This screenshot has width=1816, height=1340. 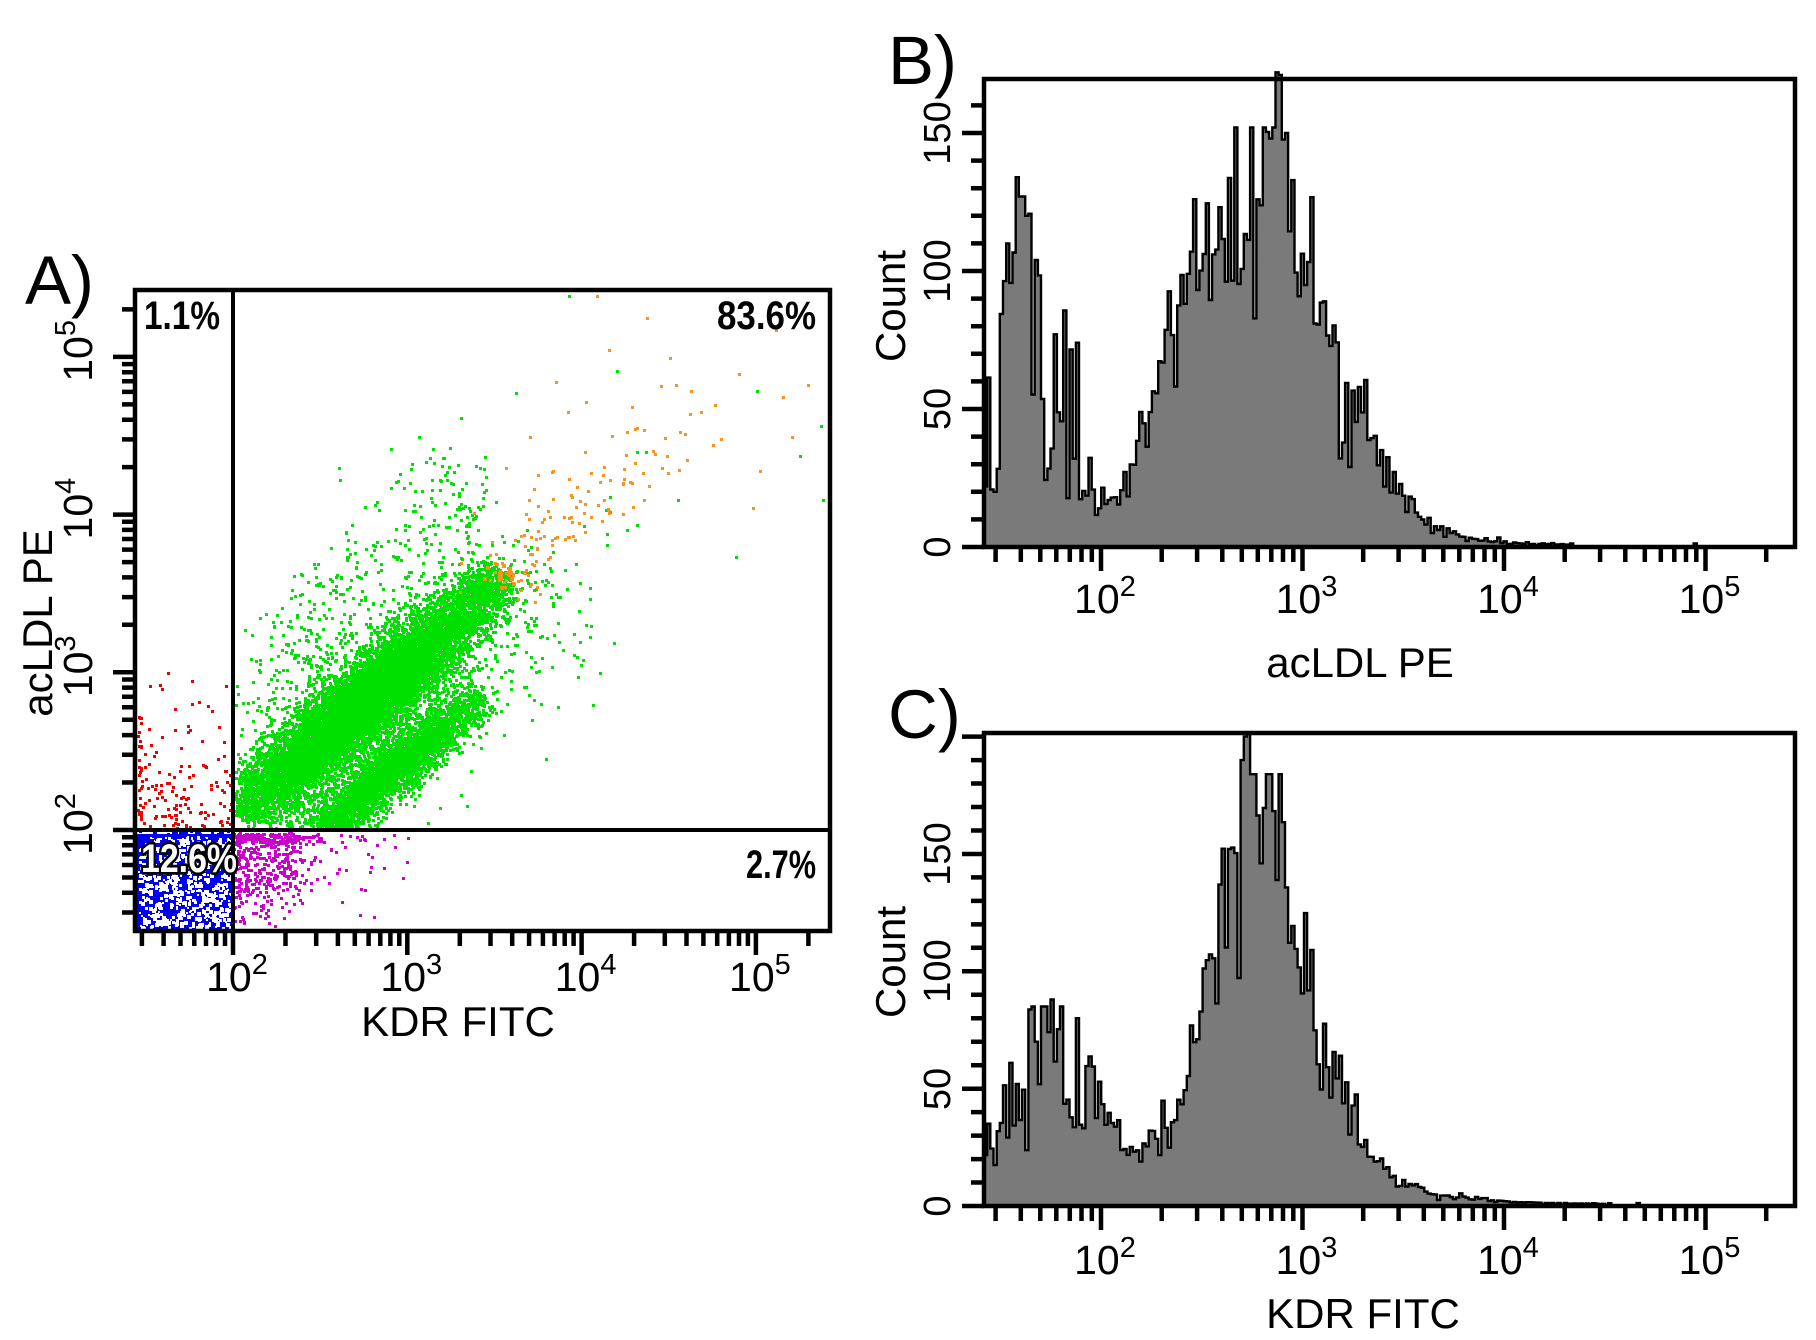 What do you see at coordinates (922, 60) in the screenshot?
I see `svg-text: B)` at bounding box center [922, 60].